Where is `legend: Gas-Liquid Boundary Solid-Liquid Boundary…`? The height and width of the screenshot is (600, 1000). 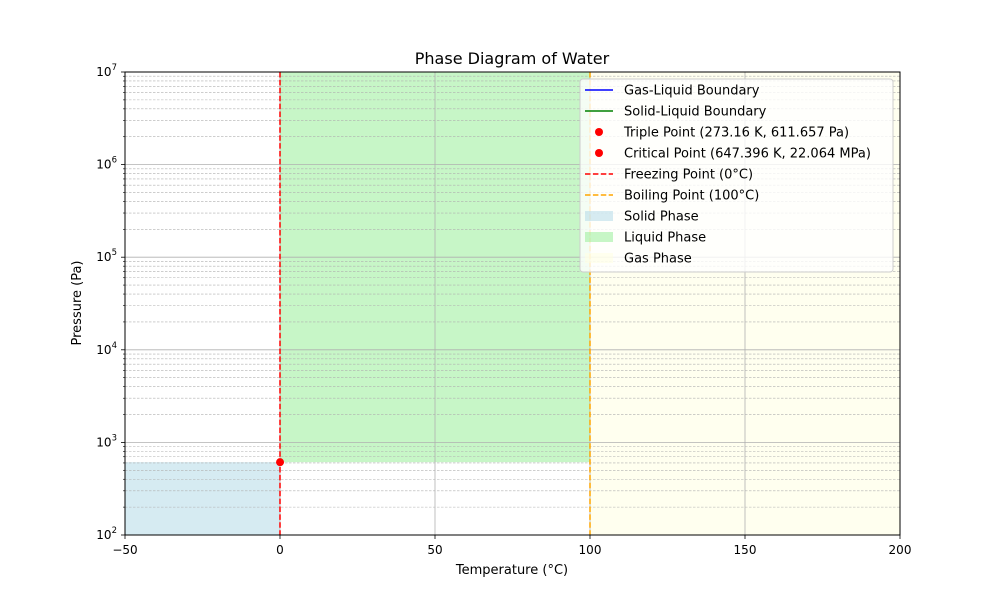
legend: Gas-Liquid Boundary Solid-Liquid Boundary… is located at coordinates (736, 175).